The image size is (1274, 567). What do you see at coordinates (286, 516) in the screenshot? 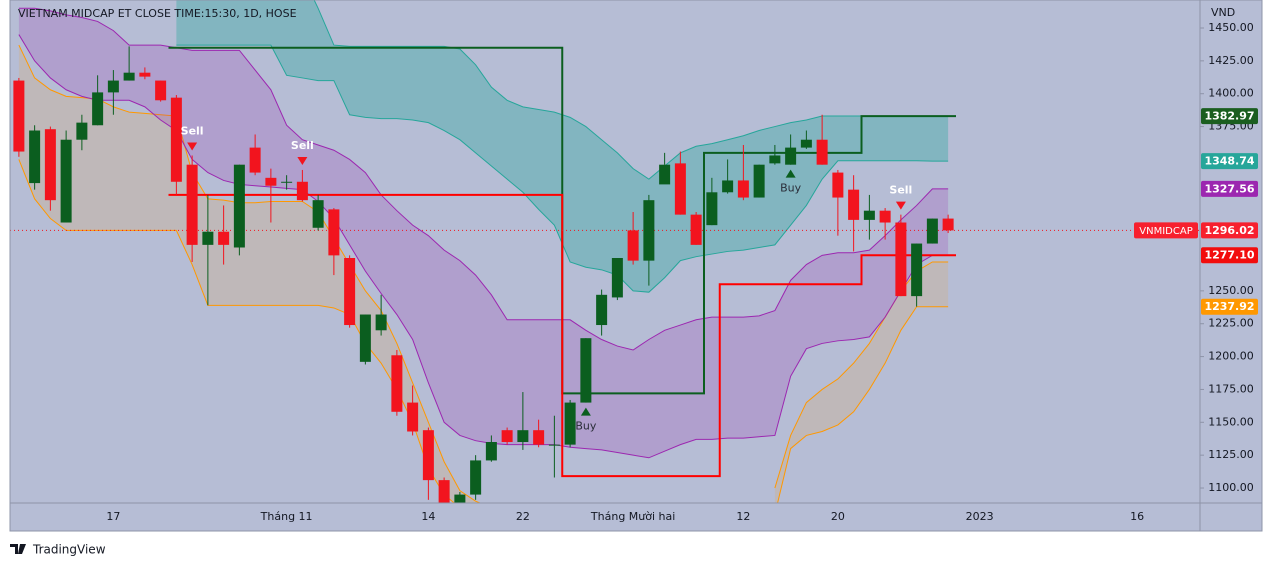
I see `x-tick-label: Tháng 11` at bounding box center [286, 516].